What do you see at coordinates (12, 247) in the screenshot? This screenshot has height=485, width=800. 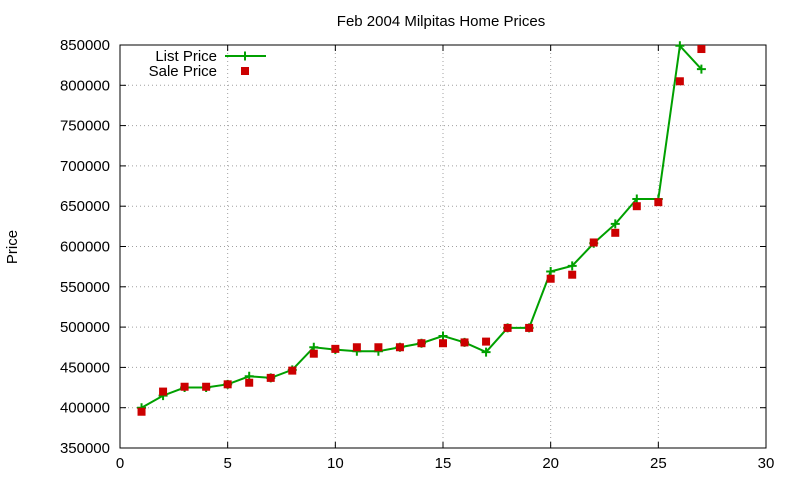 I see `y-axis-label: Price` at bounding box center [12, 247].